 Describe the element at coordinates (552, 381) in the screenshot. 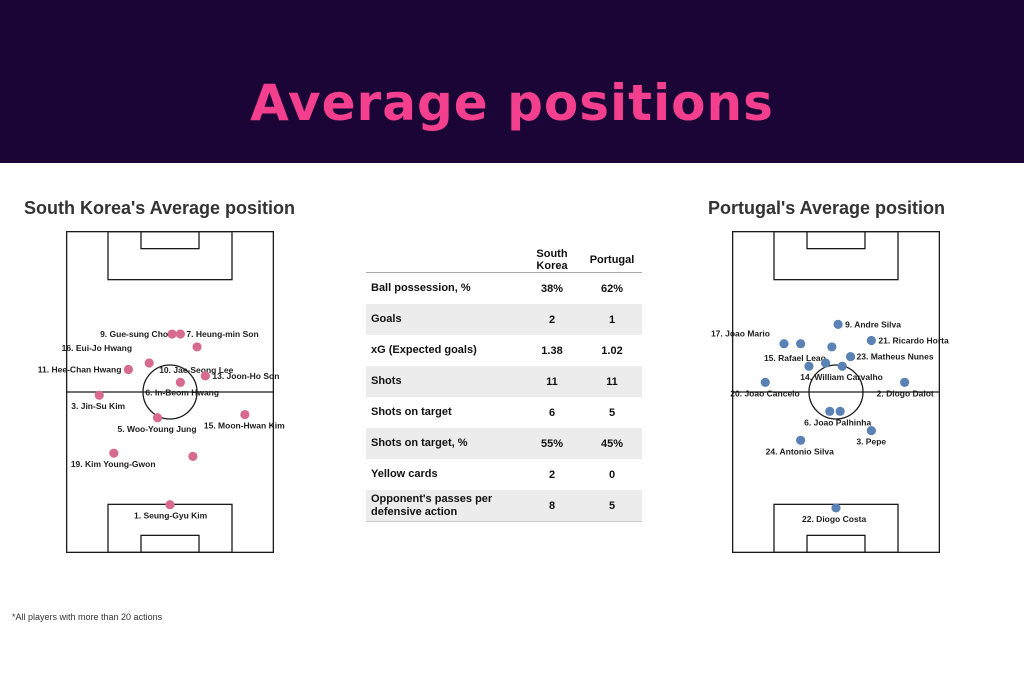

I see `stat-korea-value: 11` at that location.